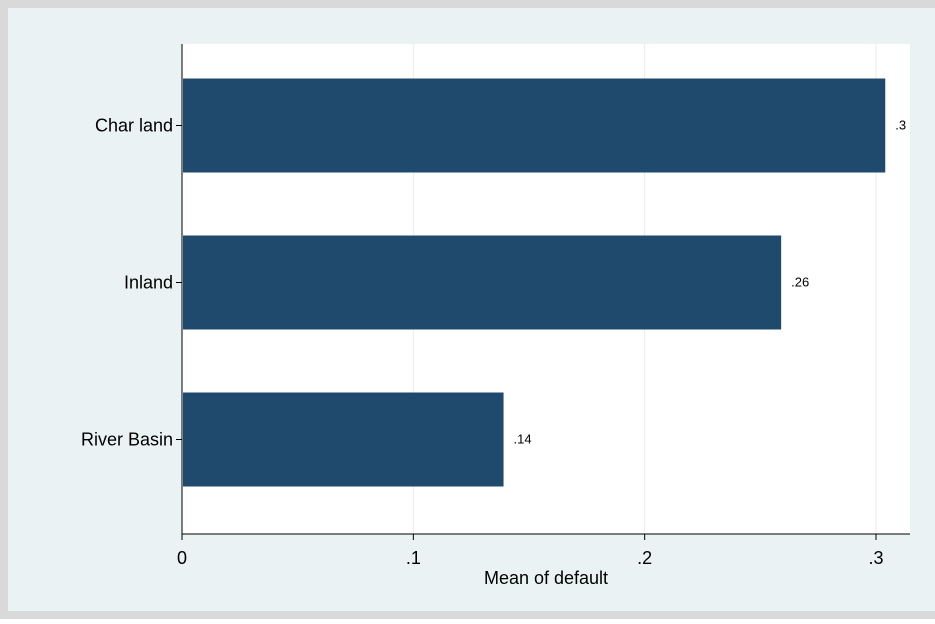  I want to click on bar-value-label: .3, so click(900, 125).